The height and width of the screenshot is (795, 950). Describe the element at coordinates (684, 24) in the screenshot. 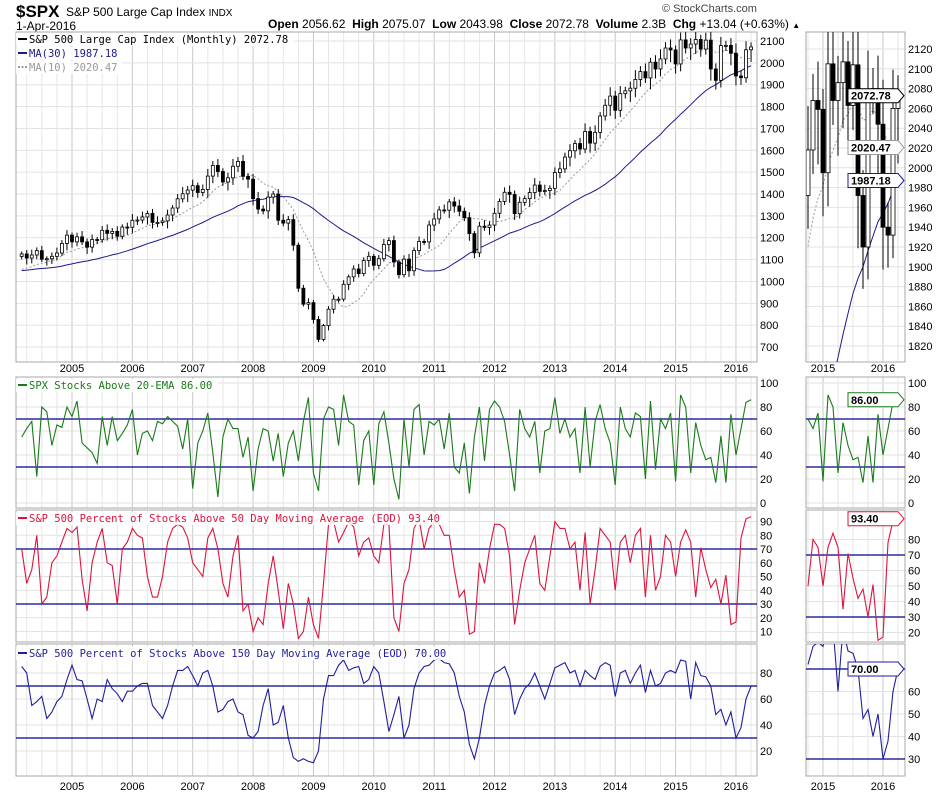

I see `chg-label: Chg` at that location.